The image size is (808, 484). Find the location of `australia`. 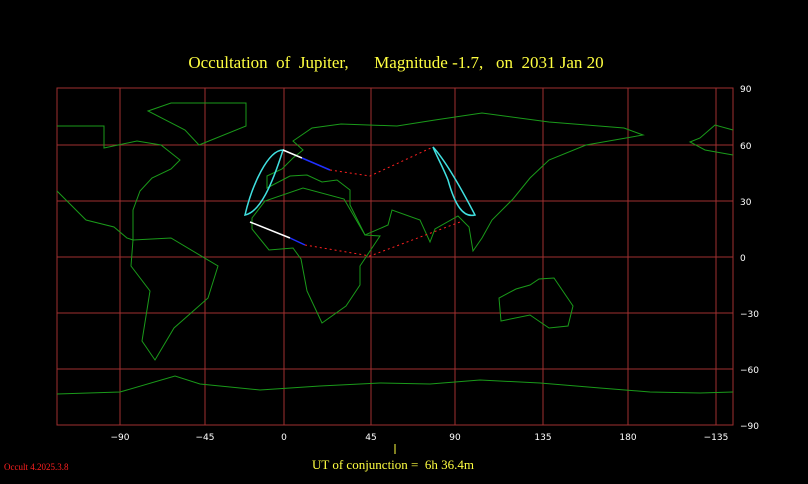

australia is located at coordinates (536, 303).